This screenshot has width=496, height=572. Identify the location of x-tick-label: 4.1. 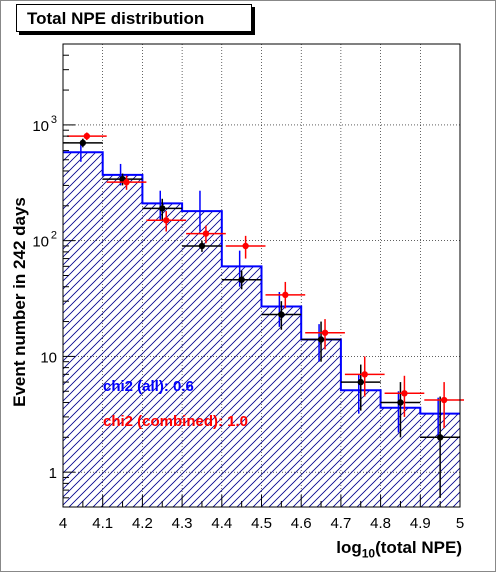
(102, 523).